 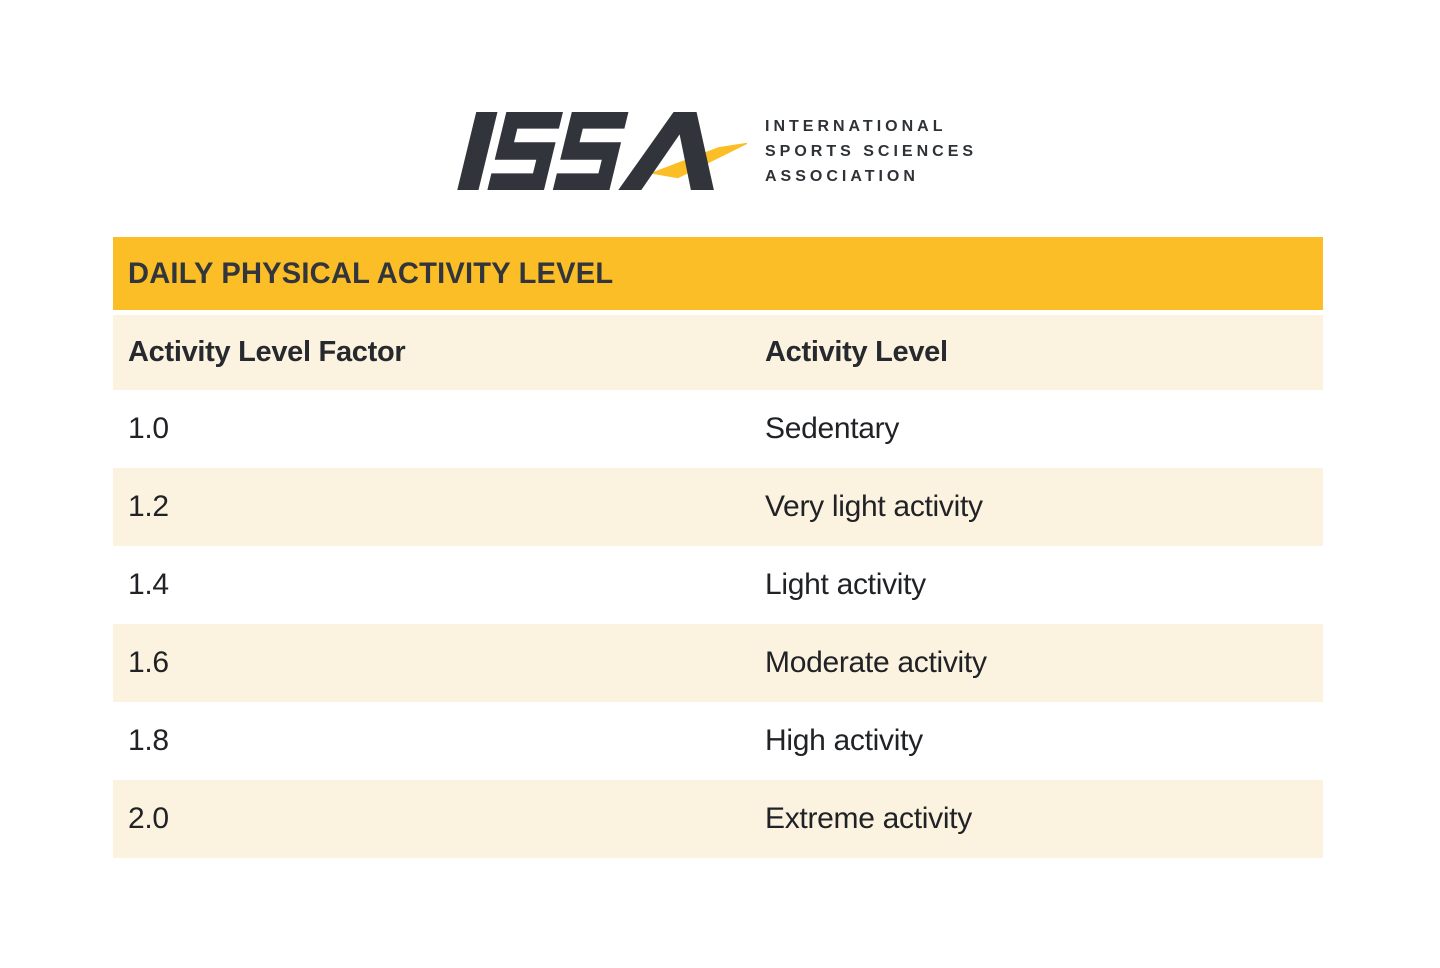 I want to click on table-row: 1.2 Very light activity, so click(x=718, y=507).